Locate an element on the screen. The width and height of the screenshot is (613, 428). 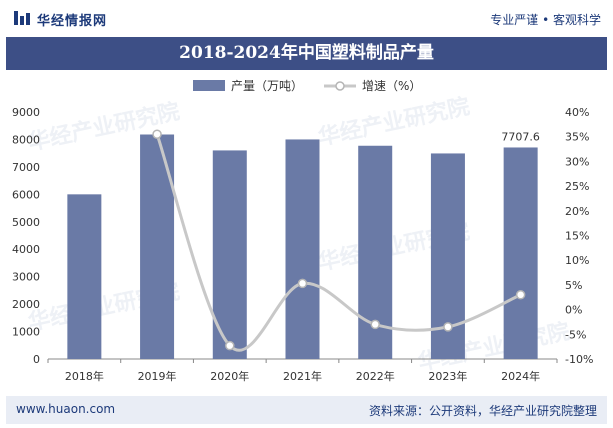
y-left-tick-label: 4000 is located at coordinates (26, 249).